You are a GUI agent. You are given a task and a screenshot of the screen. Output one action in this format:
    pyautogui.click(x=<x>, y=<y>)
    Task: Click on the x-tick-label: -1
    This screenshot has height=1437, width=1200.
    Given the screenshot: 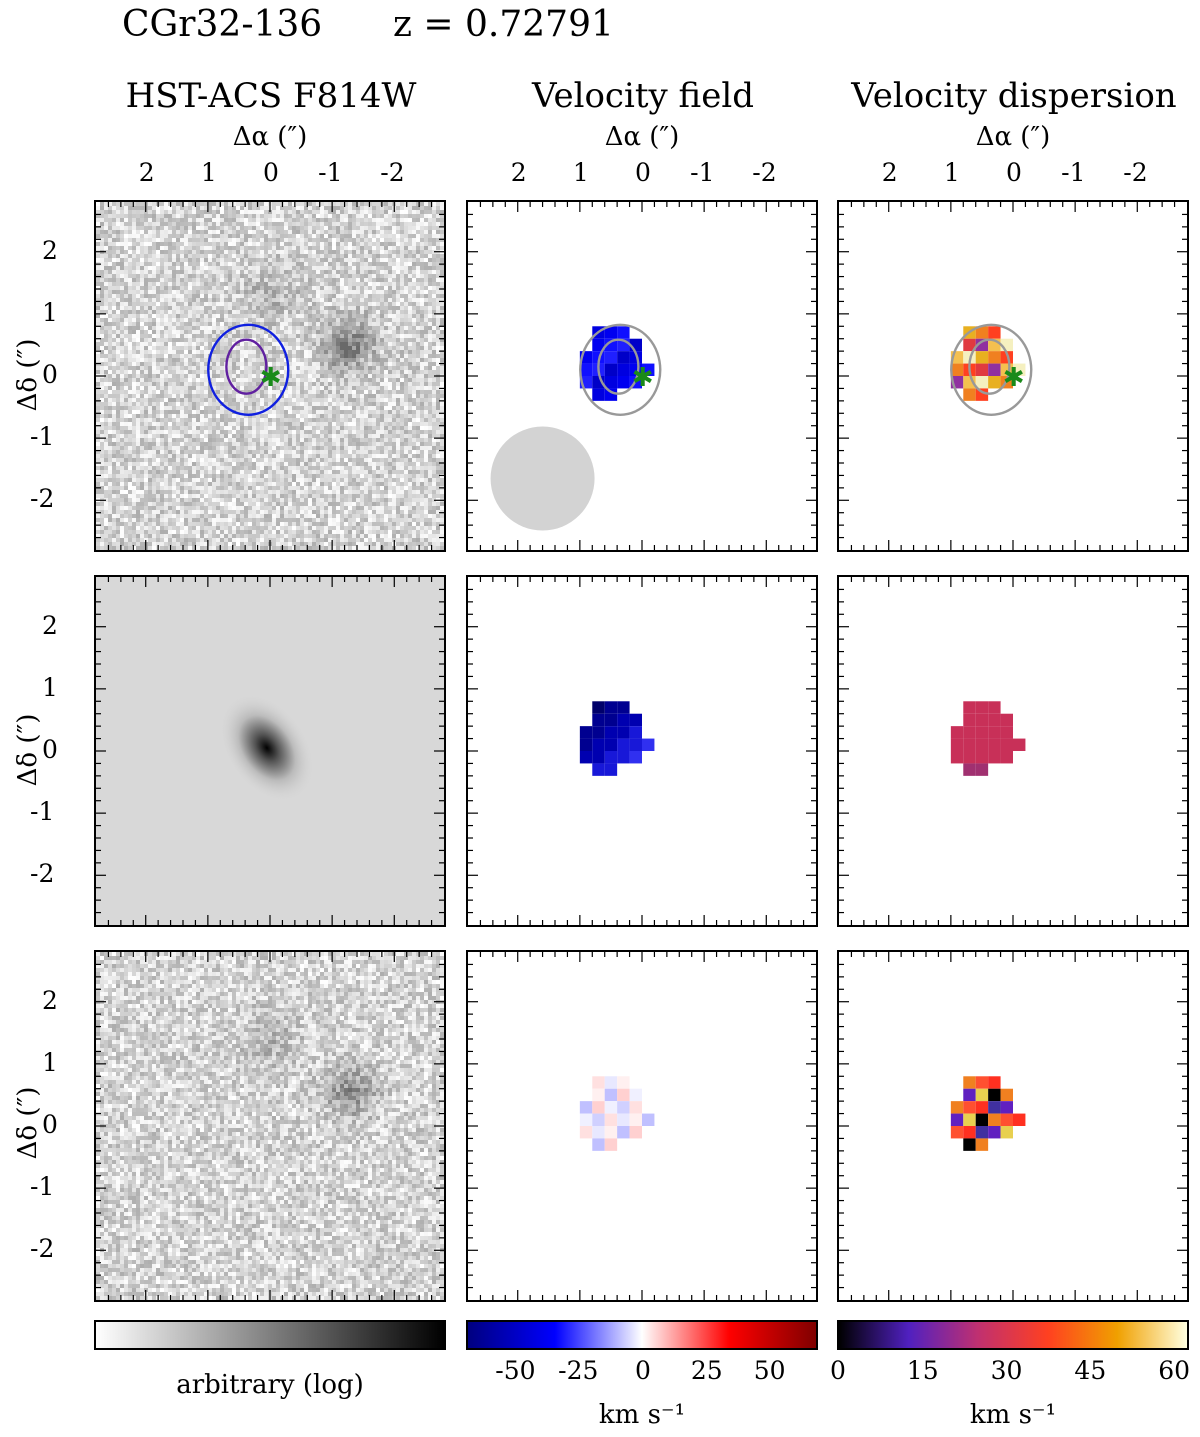 What is the action you would take?
    pyautogui.click(x=1073, y=172)
    